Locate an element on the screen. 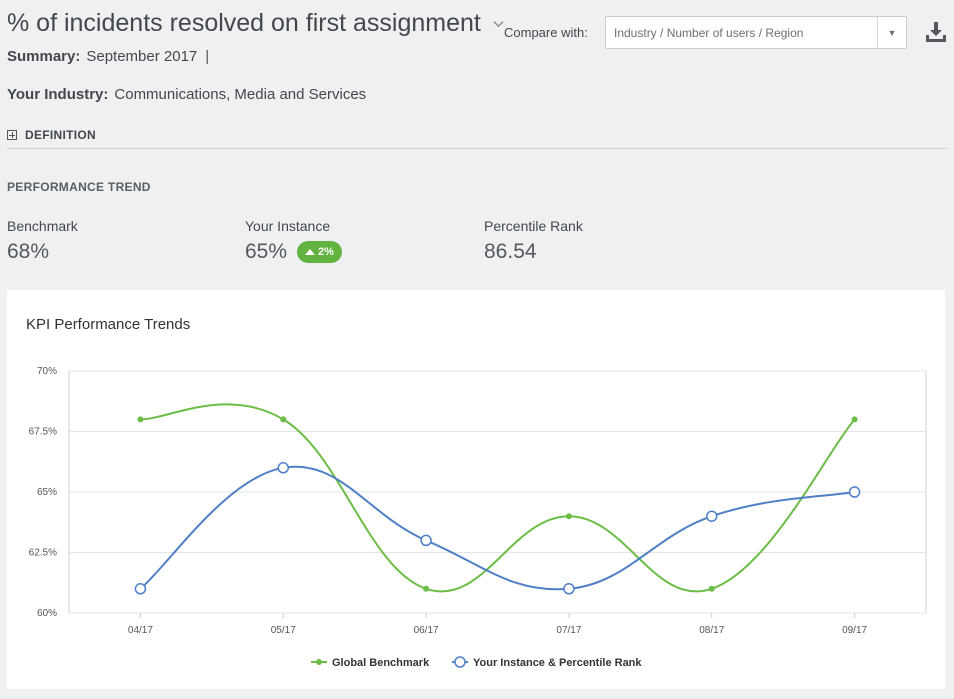  summary: Summary: September 2017 | is located at coordinates (108, 56).